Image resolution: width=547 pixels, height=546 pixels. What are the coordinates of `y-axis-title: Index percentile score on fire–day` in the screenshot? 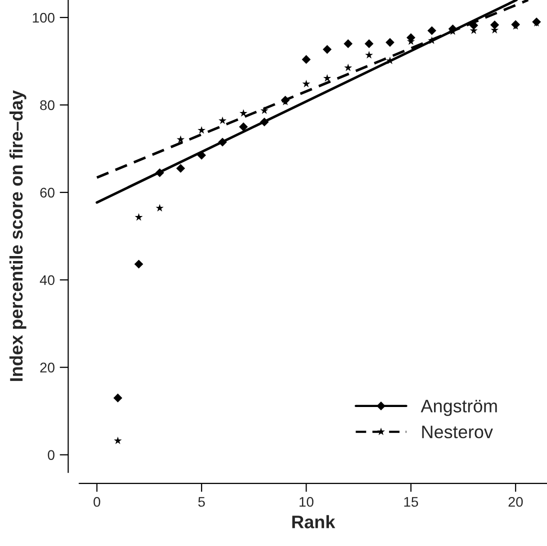 It's located at (17, 235).